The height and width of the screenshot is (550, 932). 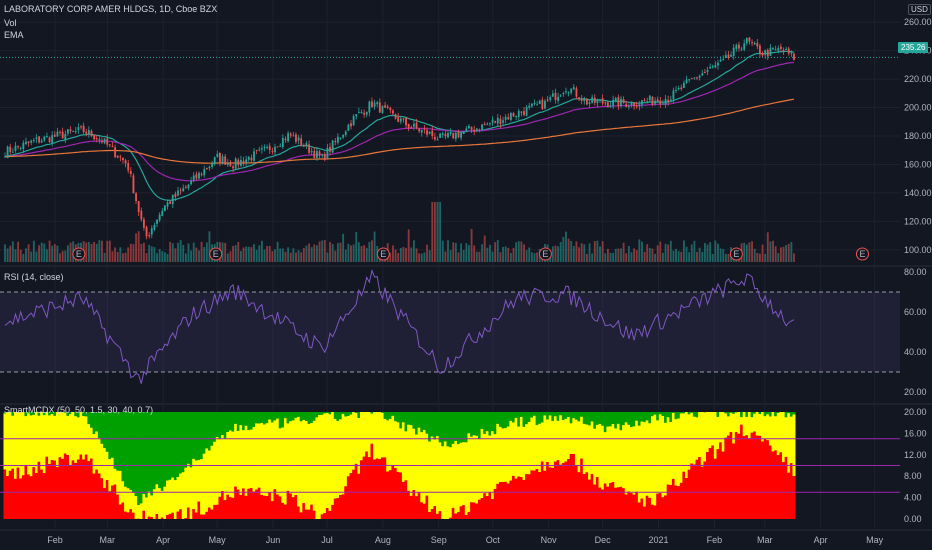 I want to click on volume-legend-label: Vol, so click(x=10, y=23).